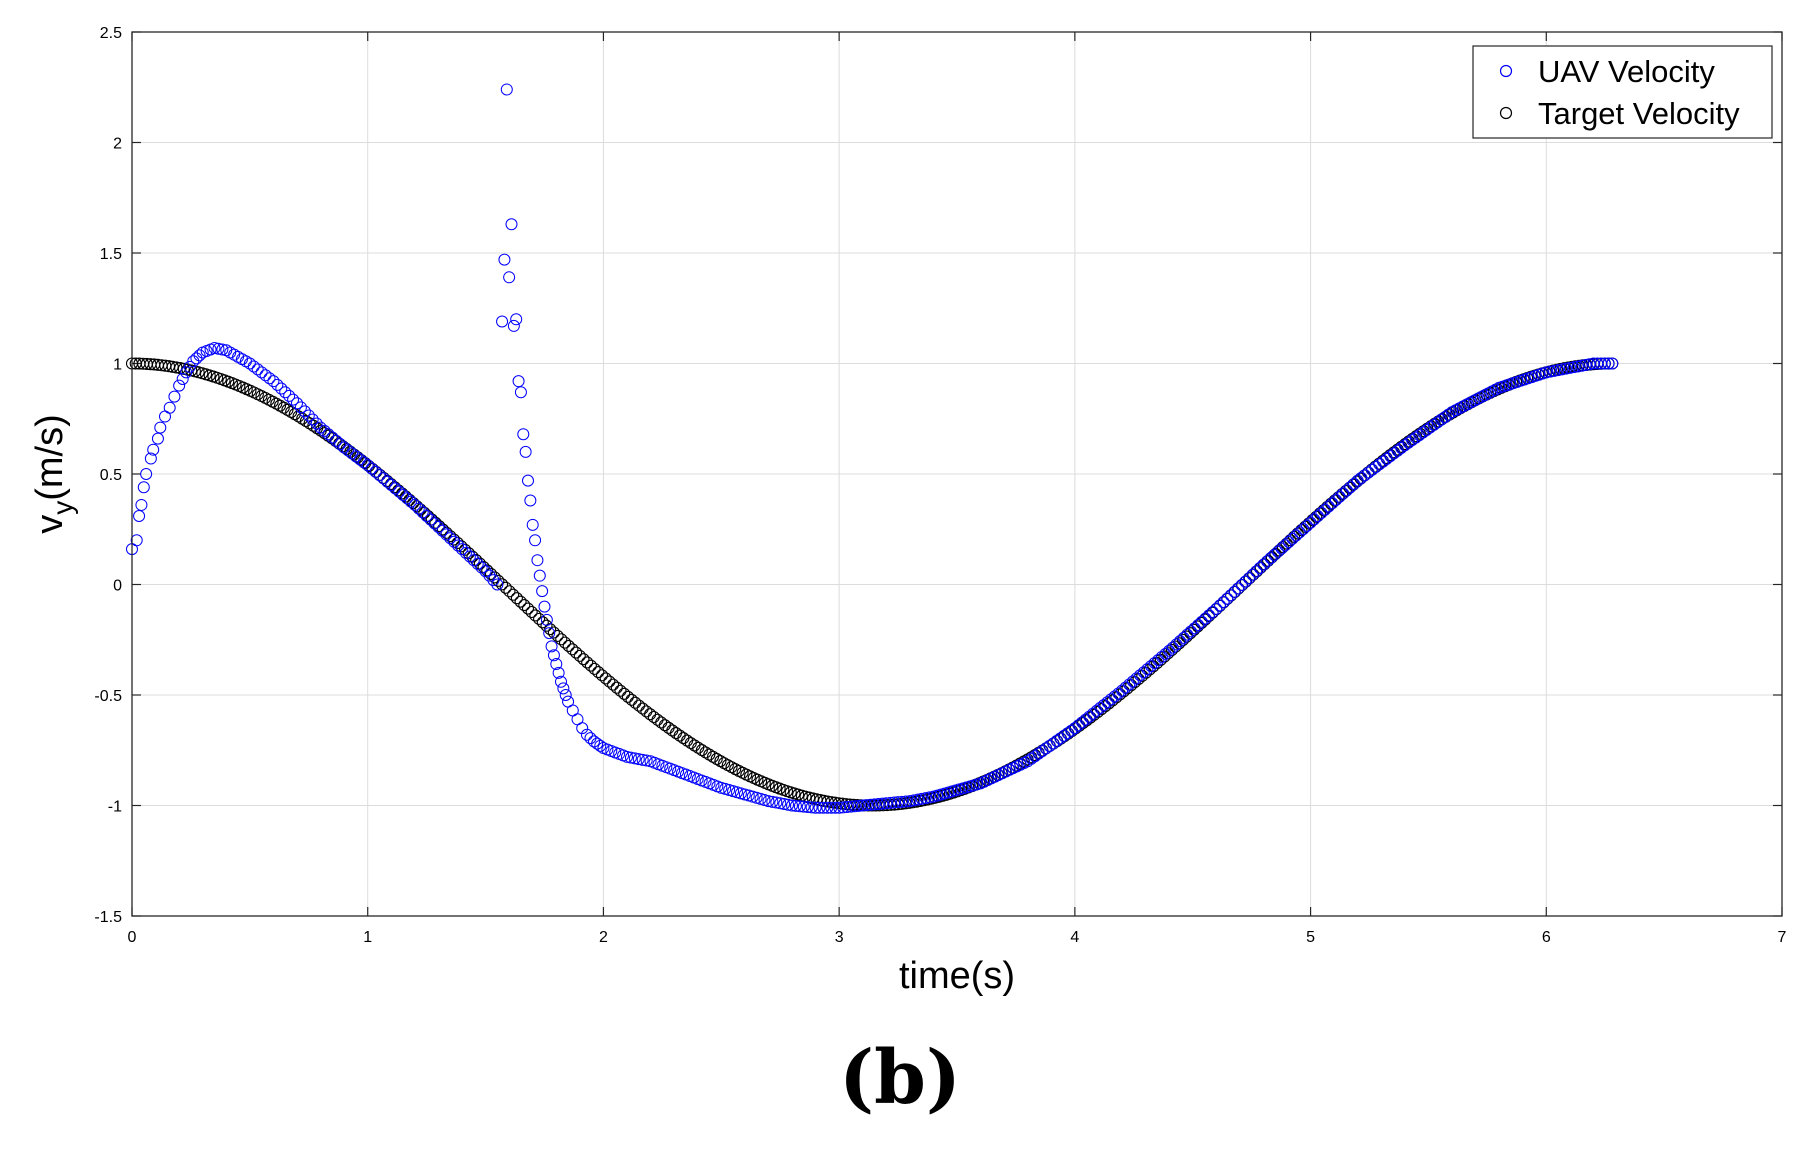 The image size is (1800, 1149). Describe the element at coordinates (62, 508) in the screenshot. I see `y-axis-label-subscript: y` at that location.